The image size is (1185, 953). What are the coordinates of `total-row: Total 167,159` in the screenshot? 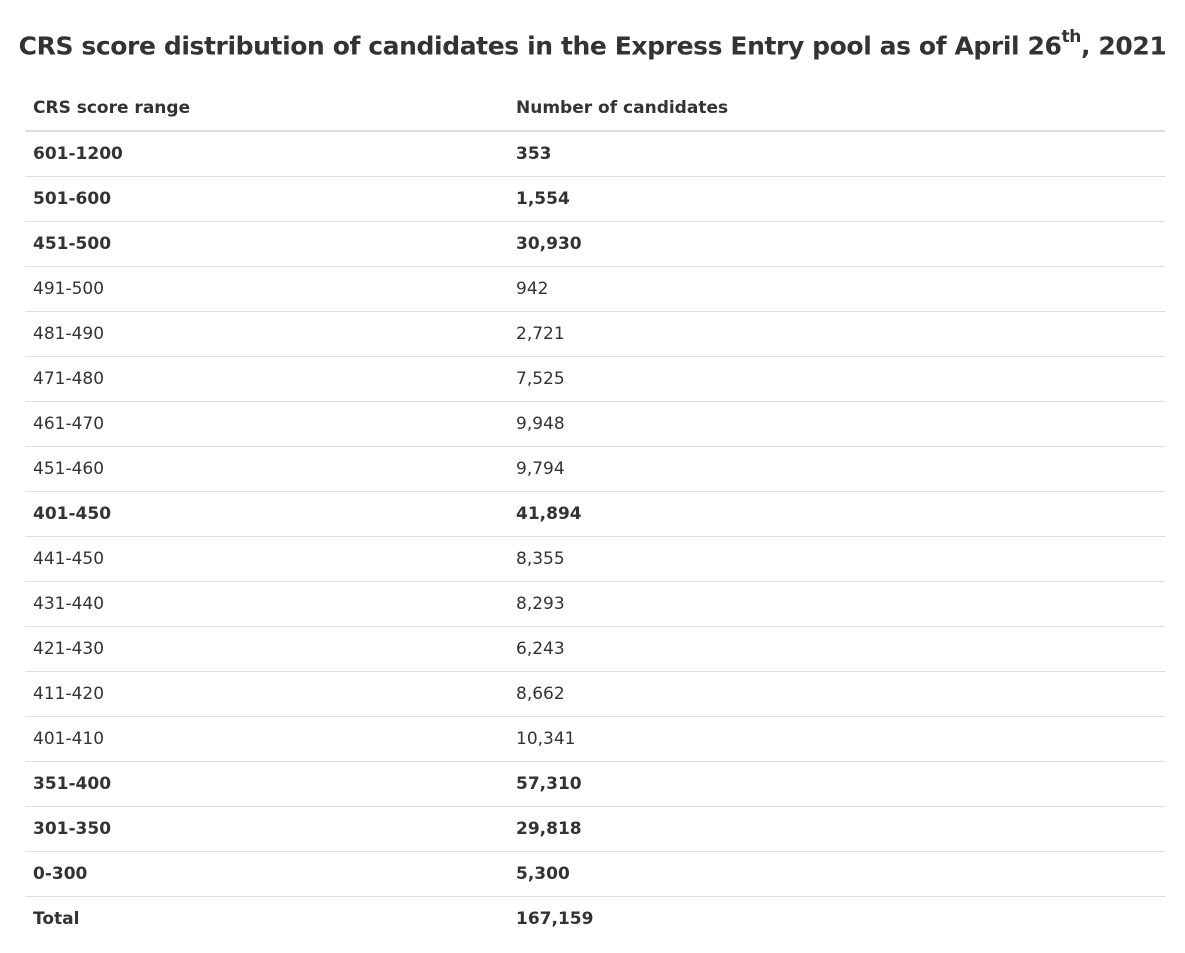 It's located at (595, 918).